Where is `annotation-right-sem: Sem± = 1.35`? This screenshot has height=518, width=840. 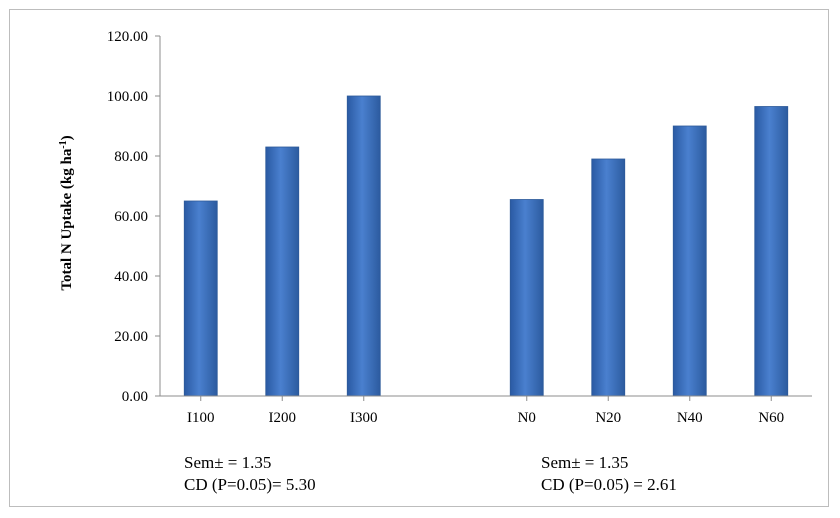
annotation-right-sem: Sem± = 1.35 is located at coordinates (585, 462).